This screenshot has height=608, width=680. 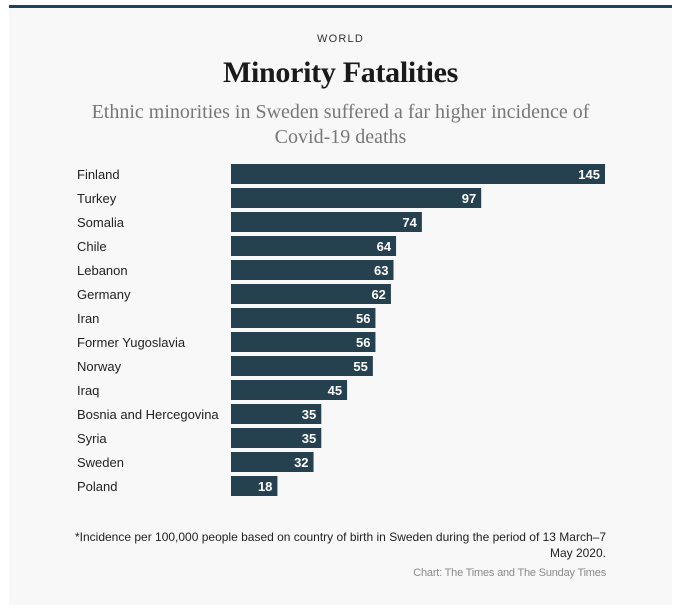 I want to click on category-label: Chile, so click(x=92, y=246).